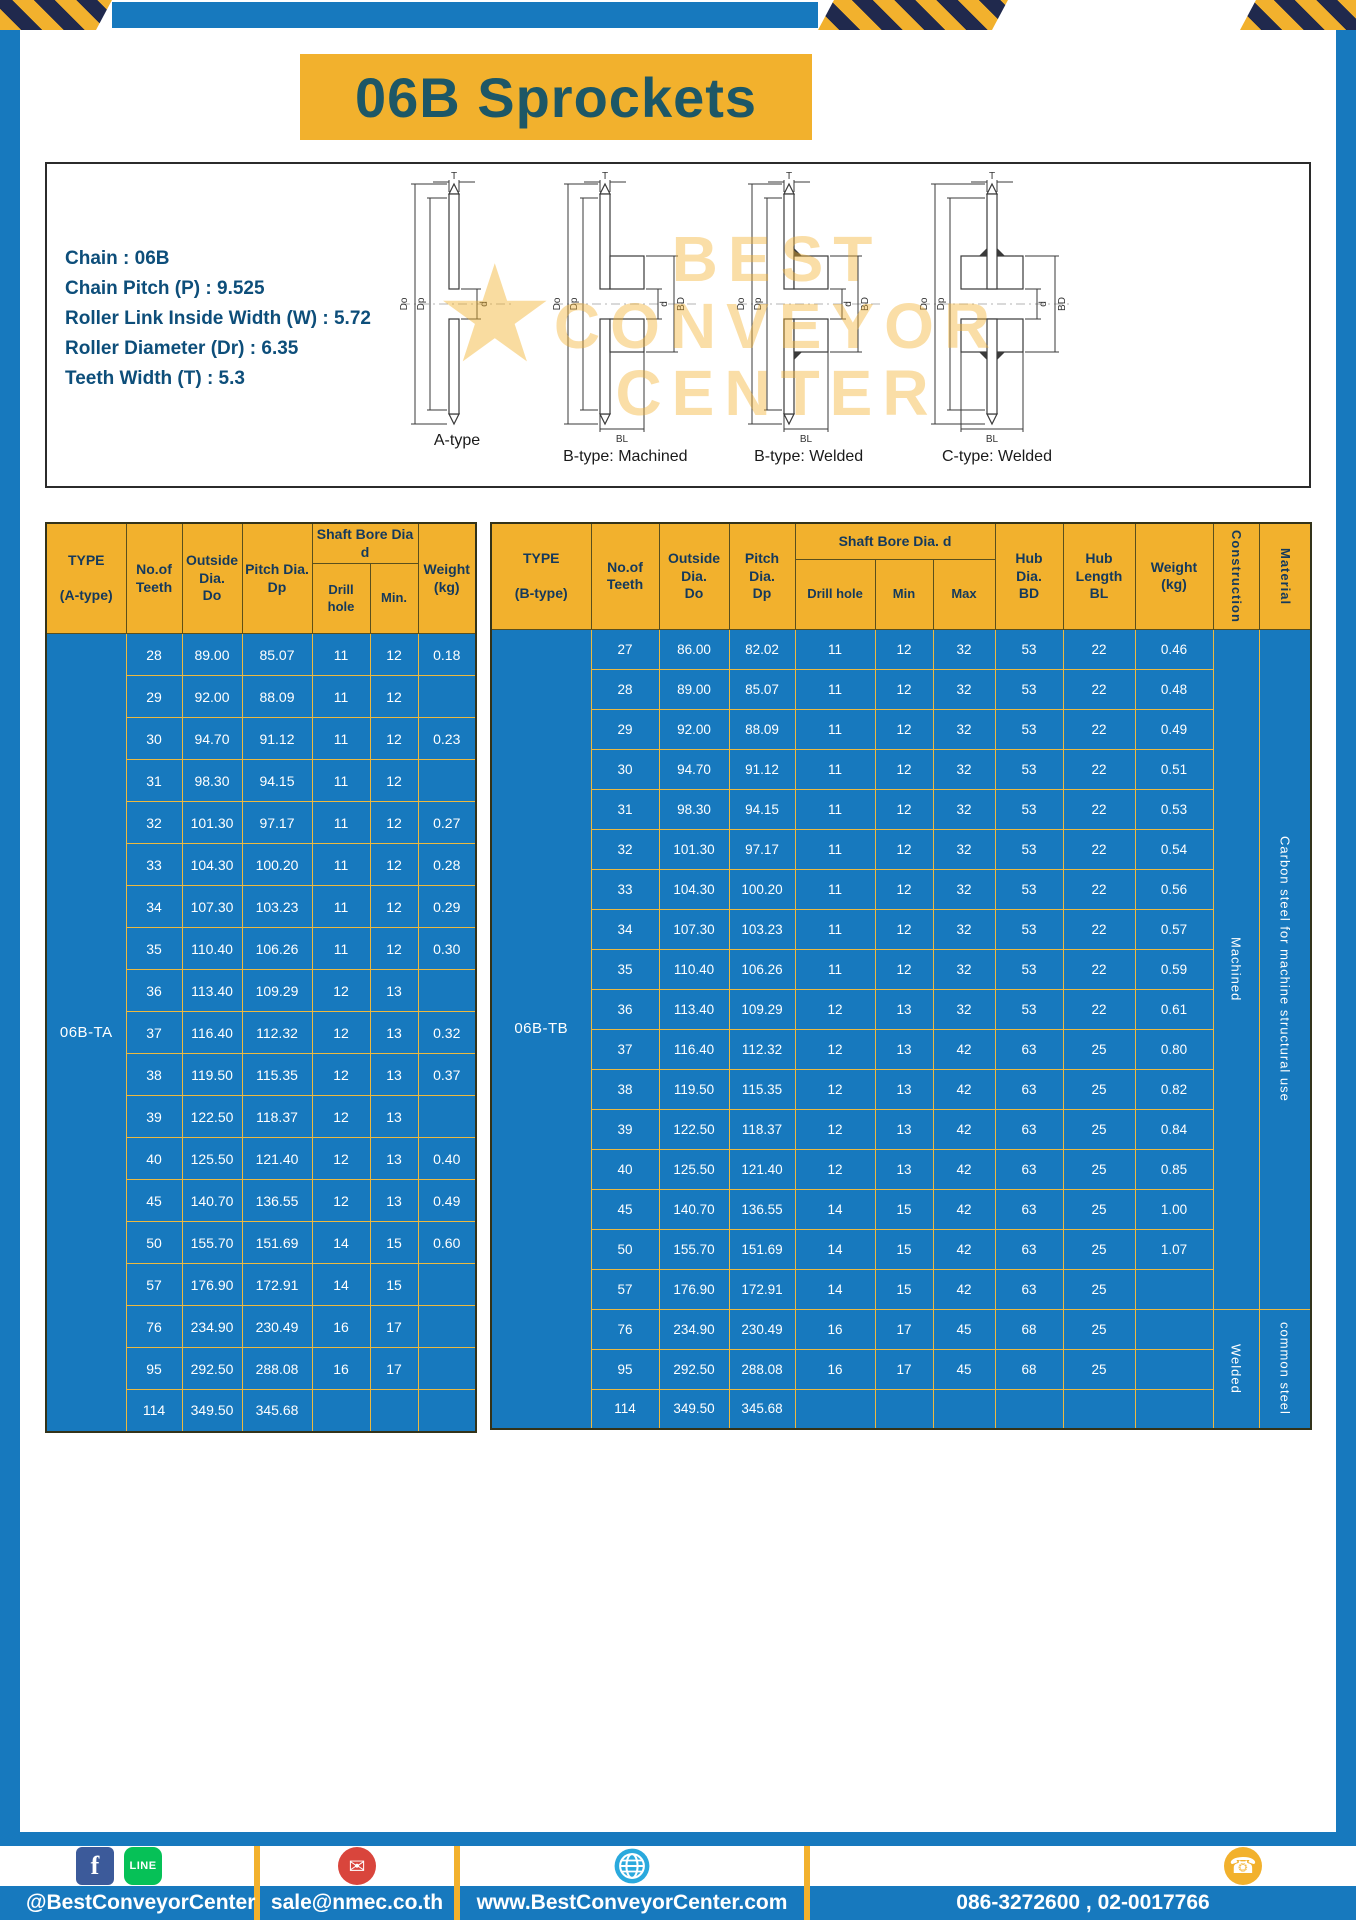 The height and width of the screenshot is (1920, 1356). Describe the element at coordinates (261, 822) in the screenshot. I see `table-row: 32 101.30 97.17 11 12 0.27` at that location.